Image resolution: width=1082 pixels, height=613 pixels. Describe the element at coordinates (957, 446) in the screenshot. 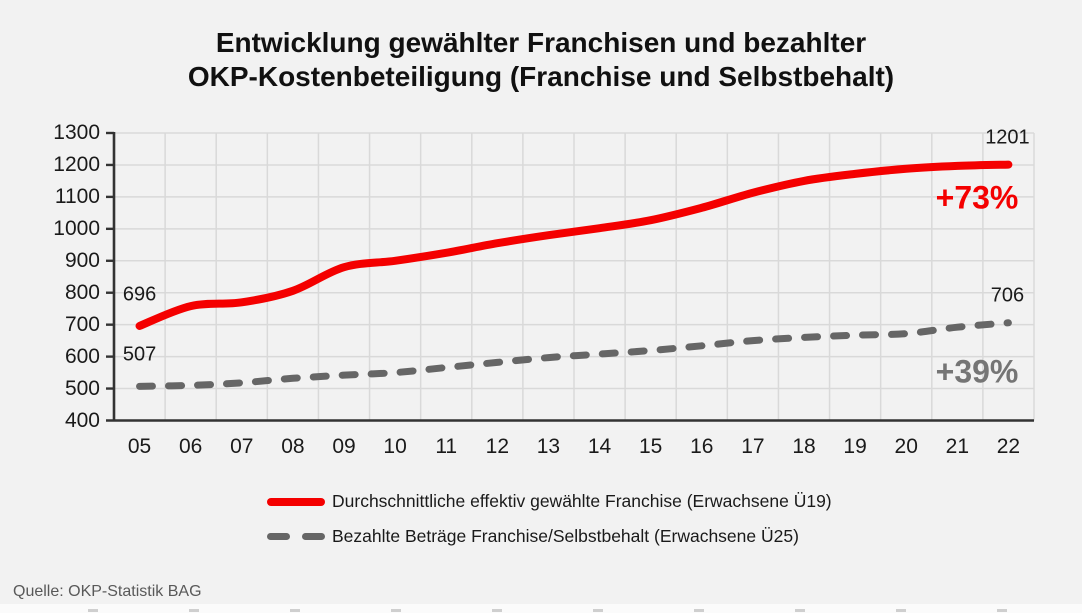

I see `x-tick-label: 21` at that location.